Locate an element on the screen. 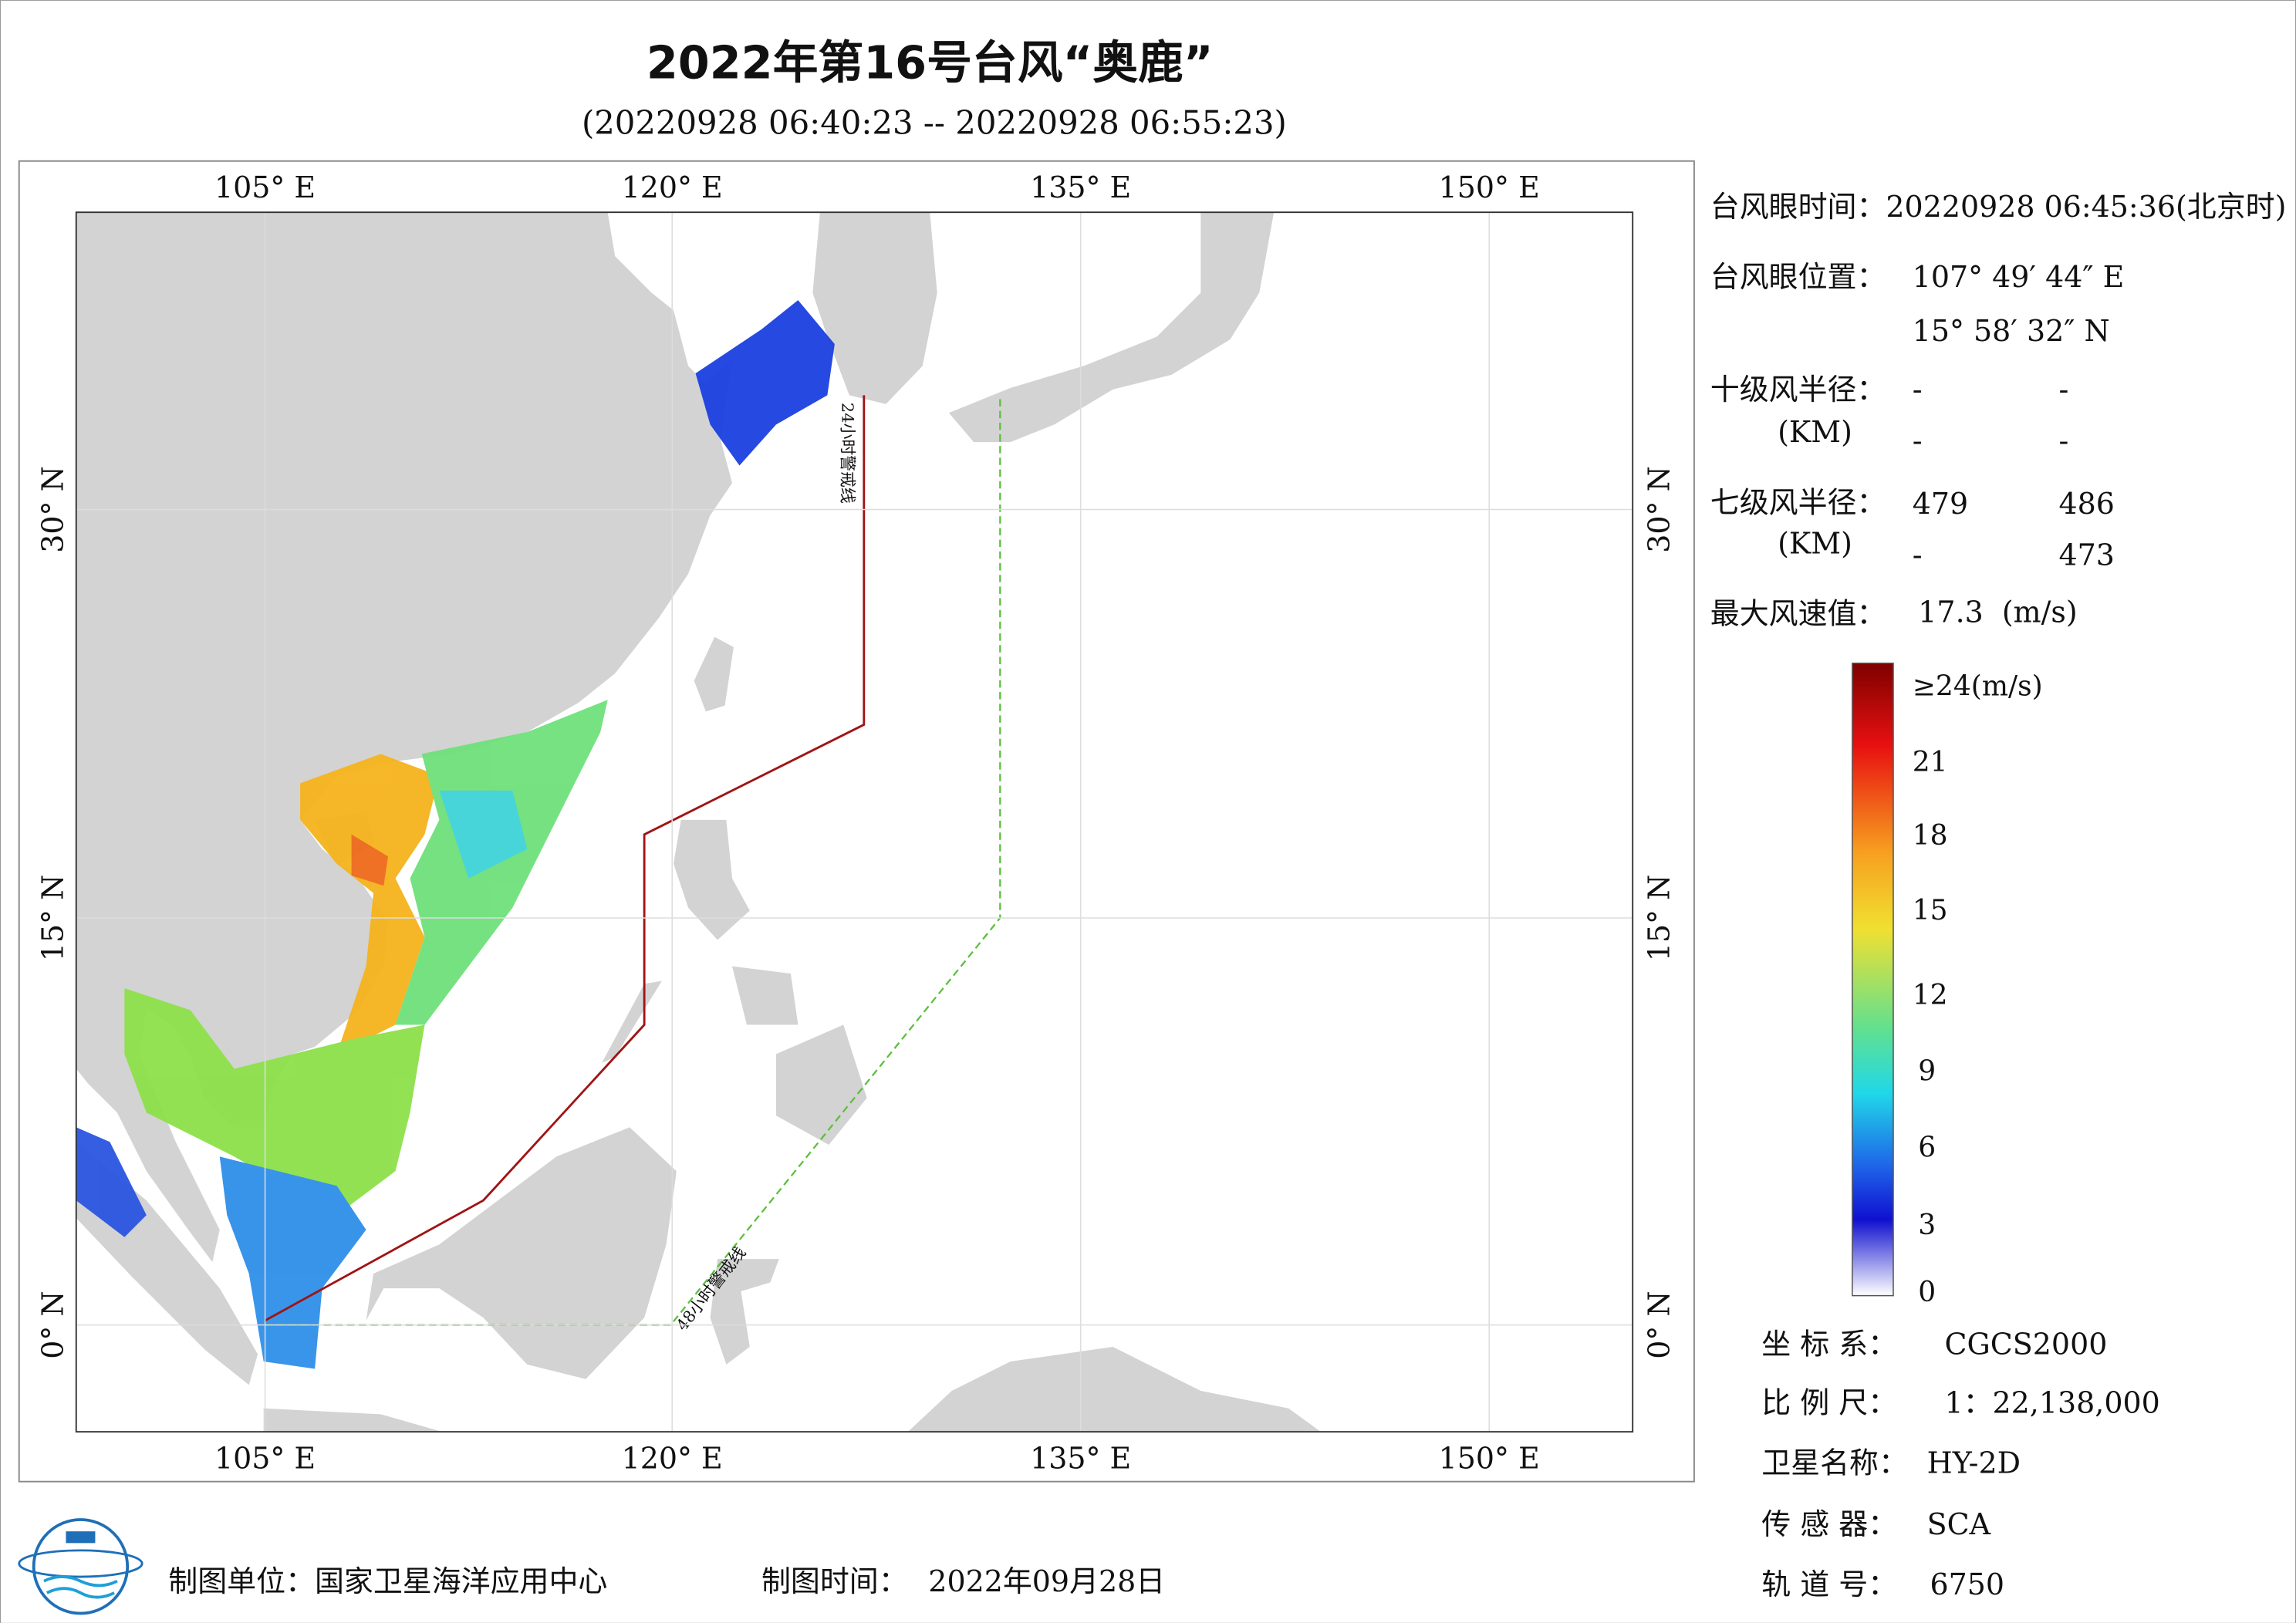 This screenshot has height=1623, width=2296. colorbar-label: 6 is located at coordinates (1927, 1147).